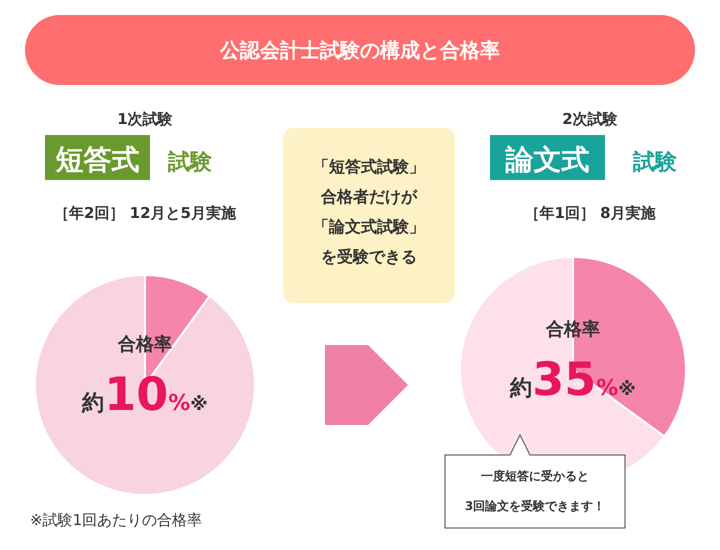 The width and height of the screenshot is (720, 550). Describe the element at coordinates (145, 119) in the screenshot. I see `text: 1次試験` at that location.